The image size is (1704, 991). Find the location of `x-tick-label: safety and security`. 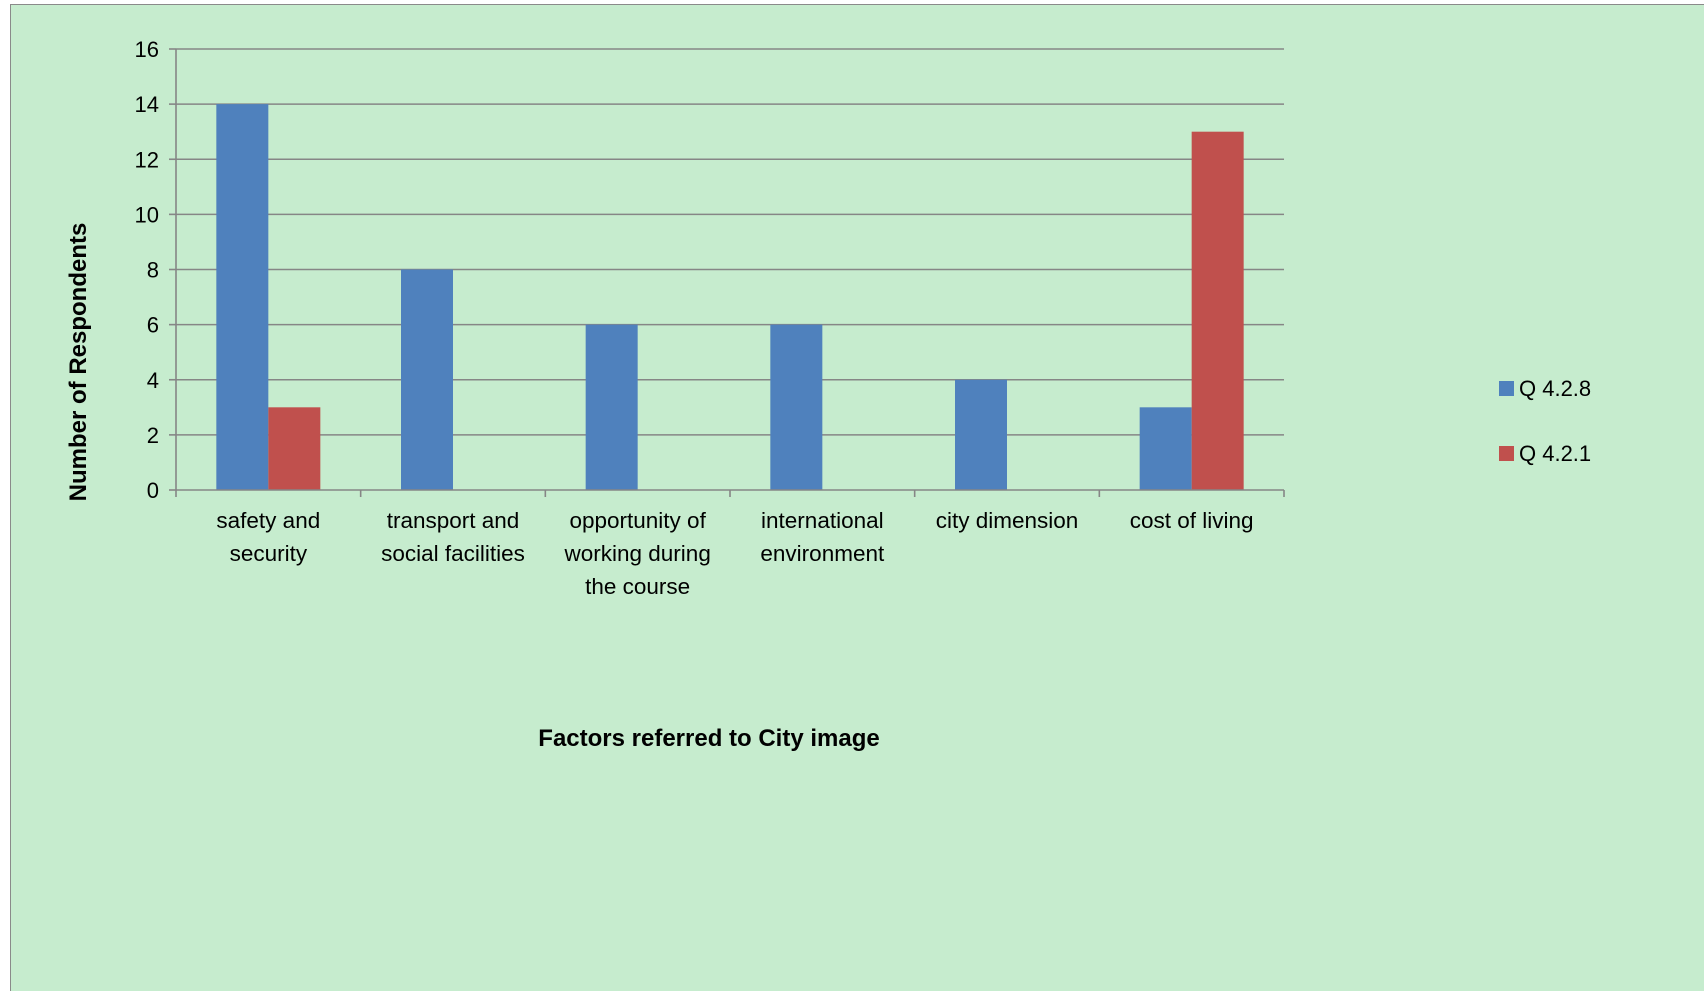

x-tick-label: safety and security is located at coordinates (268, 537).